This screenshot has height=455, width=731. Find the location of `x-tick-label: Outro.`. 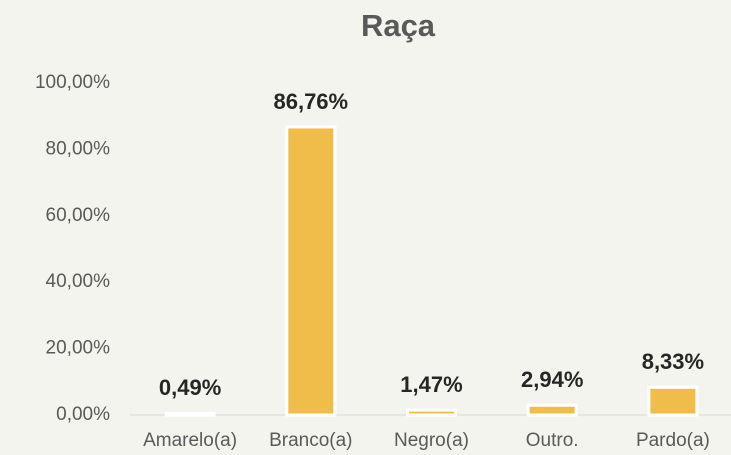

x-tick-label: Outro. is located at coordinates (552, 440).